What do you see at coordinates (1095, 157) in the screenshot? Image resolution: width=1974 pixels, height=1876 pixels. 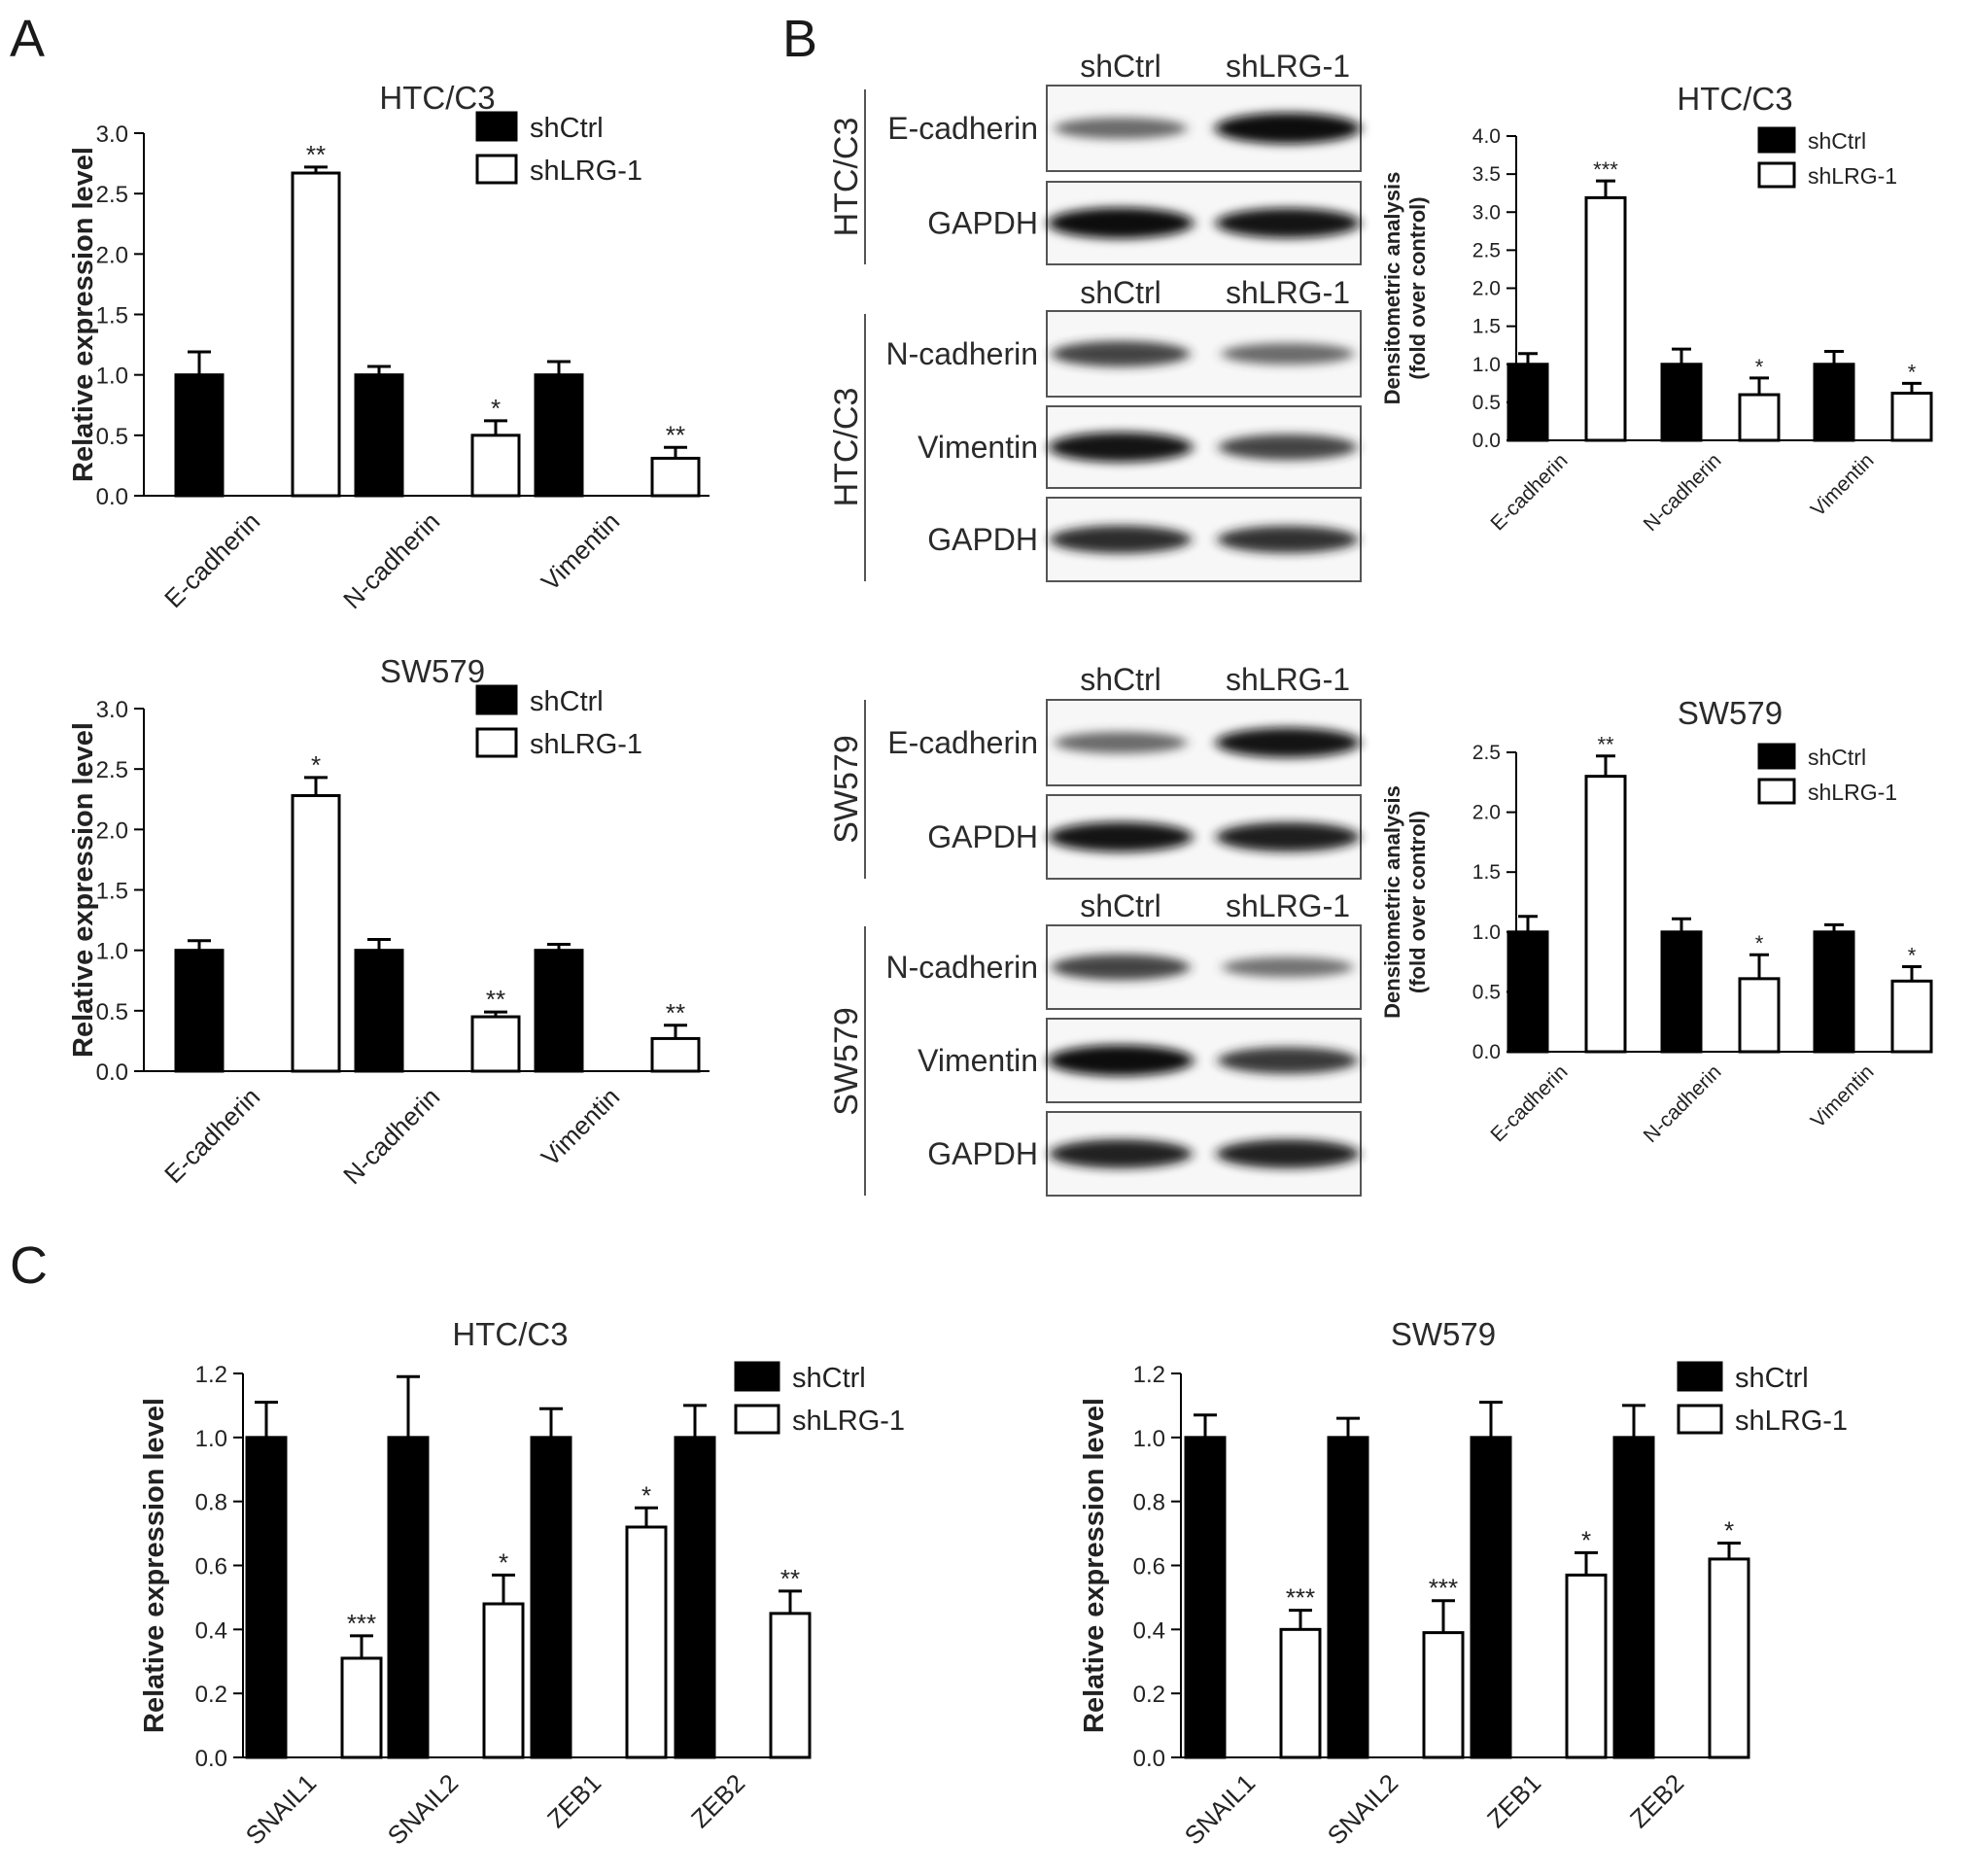 I see `western-blot-htc-e: shCtrl shLRG-1 HTC/C3 E-cadherin GAPDH` at bounding box center [1095, 157].